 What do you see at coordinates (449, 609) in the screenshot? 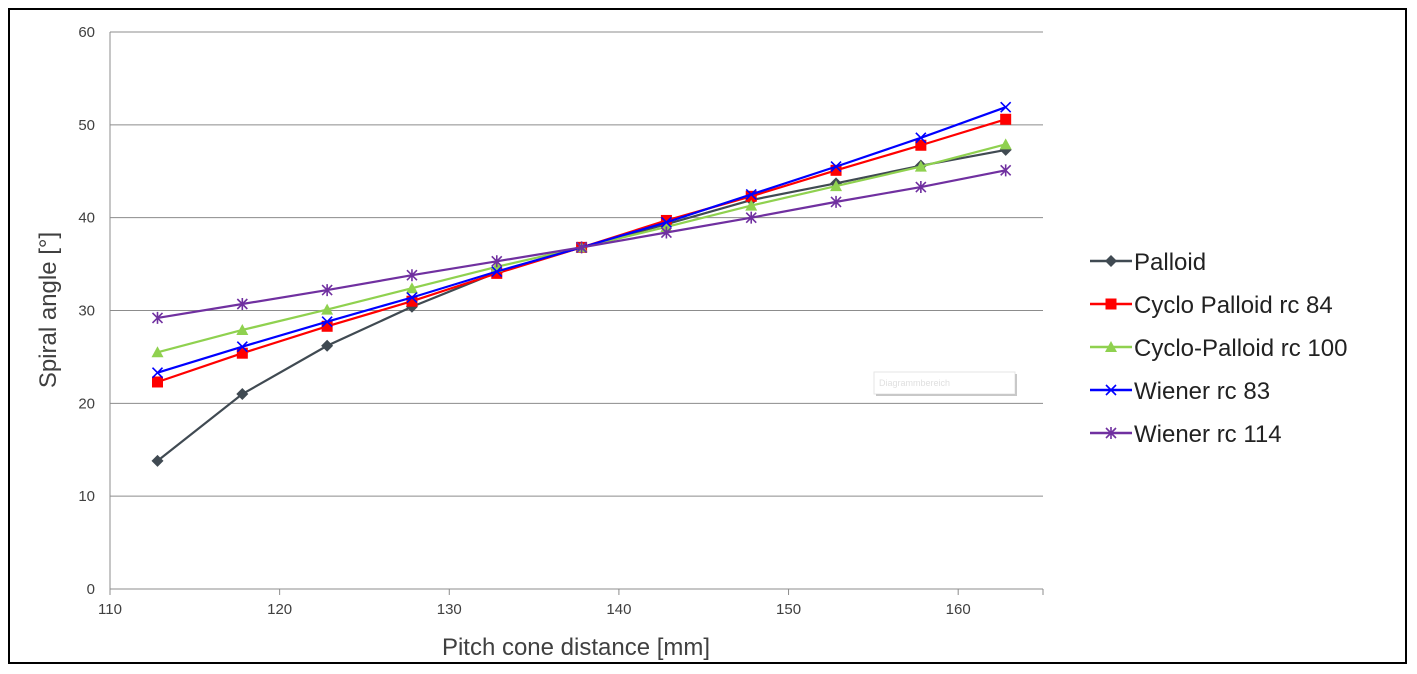
I see `x-tick-label: 130` at bounding box center [449, 609].